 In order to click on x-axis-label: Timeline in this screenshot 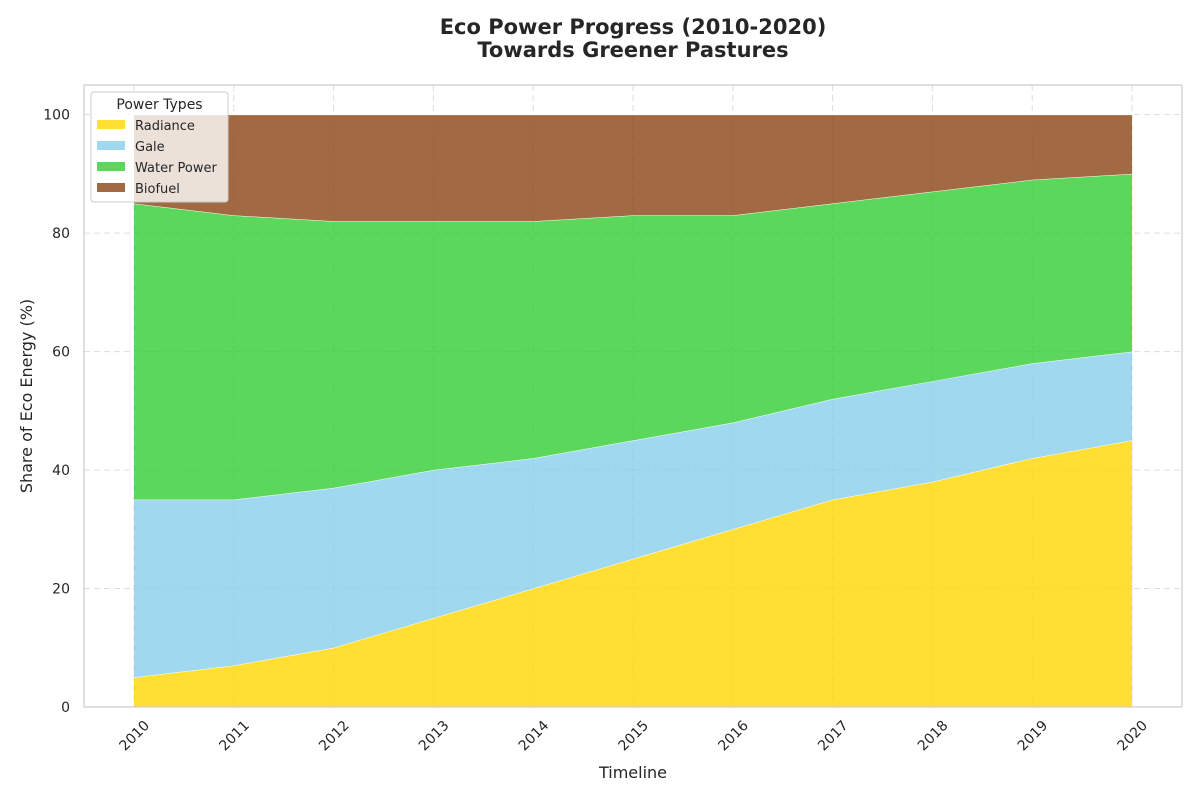, I will do `click(632, 772)`.